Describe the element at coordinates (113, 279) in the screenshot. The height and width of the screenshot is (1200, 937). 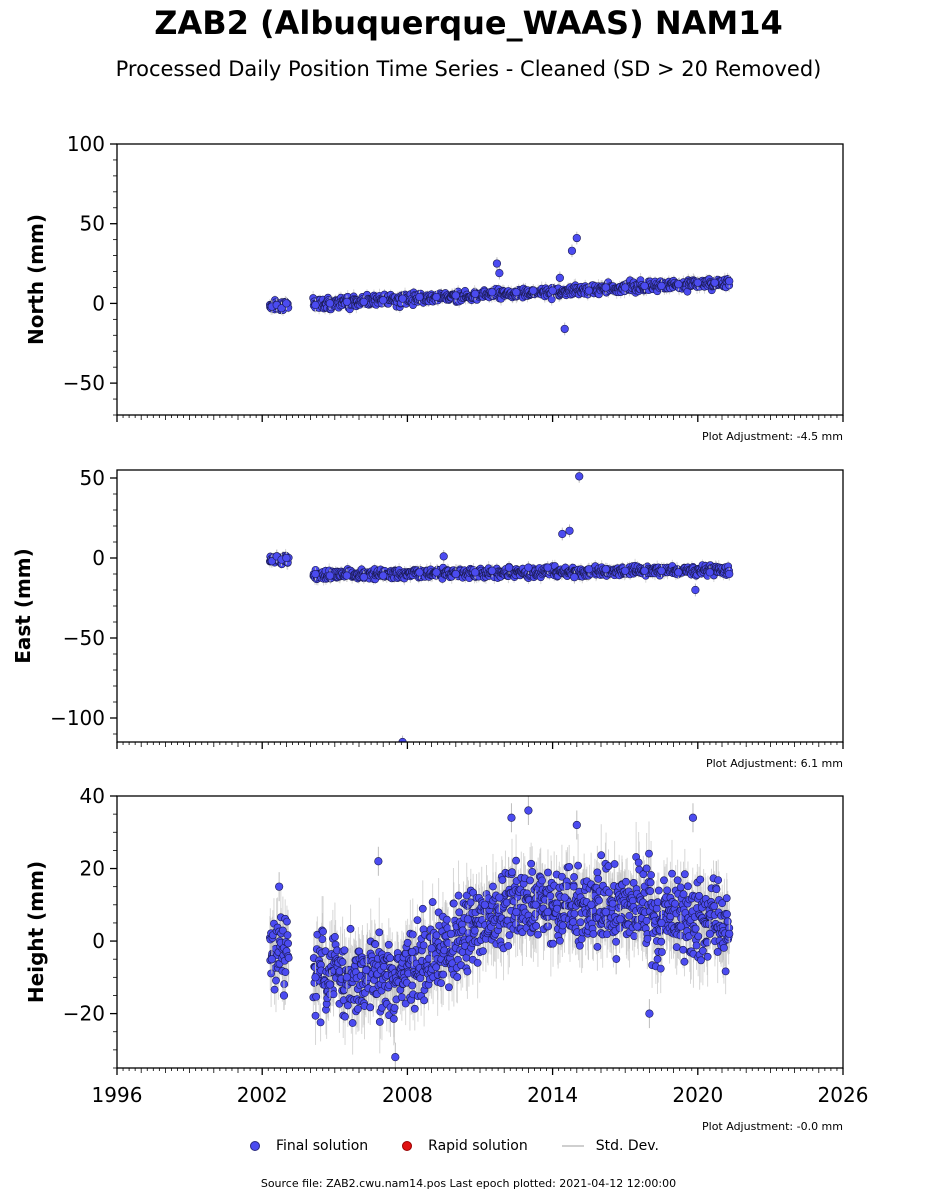
I see `y-ticks` at that location.